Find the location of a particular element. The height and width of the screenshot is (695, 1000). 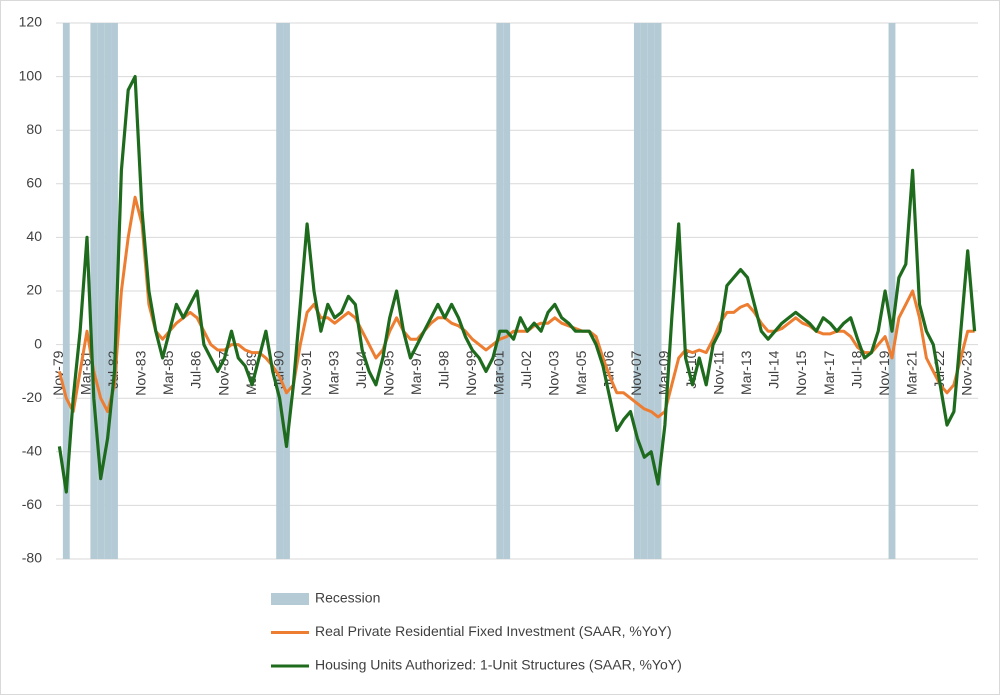

x-tick-label: Jul-98 is located at coordinates (443, 369).